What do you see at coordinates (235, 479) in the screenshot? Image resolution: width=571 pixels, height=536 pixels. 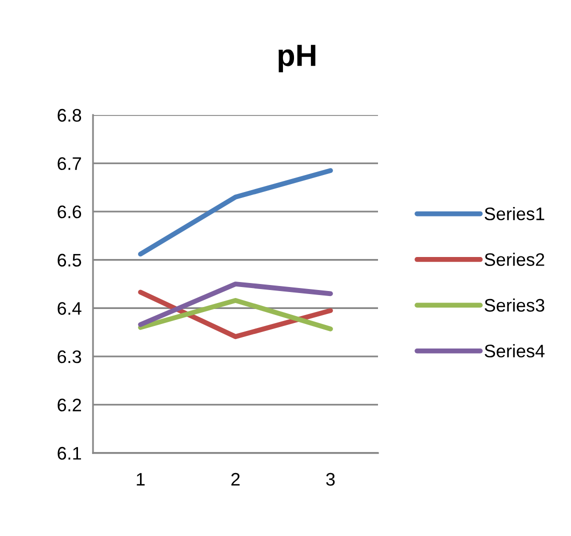 I see `x-tick-label: 2` at bounding box center [235, 479].